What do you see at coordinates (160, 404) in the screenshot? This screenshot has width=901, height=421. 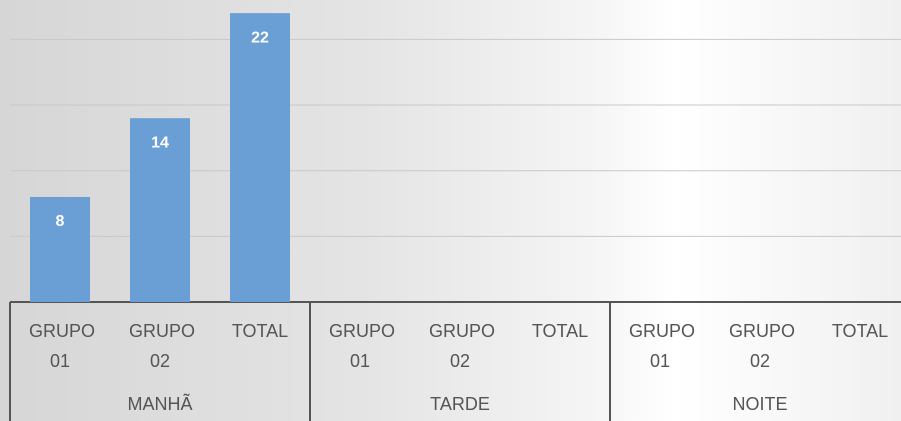 I see `group-label: MANHÃ` at bounding box center [160, 404].